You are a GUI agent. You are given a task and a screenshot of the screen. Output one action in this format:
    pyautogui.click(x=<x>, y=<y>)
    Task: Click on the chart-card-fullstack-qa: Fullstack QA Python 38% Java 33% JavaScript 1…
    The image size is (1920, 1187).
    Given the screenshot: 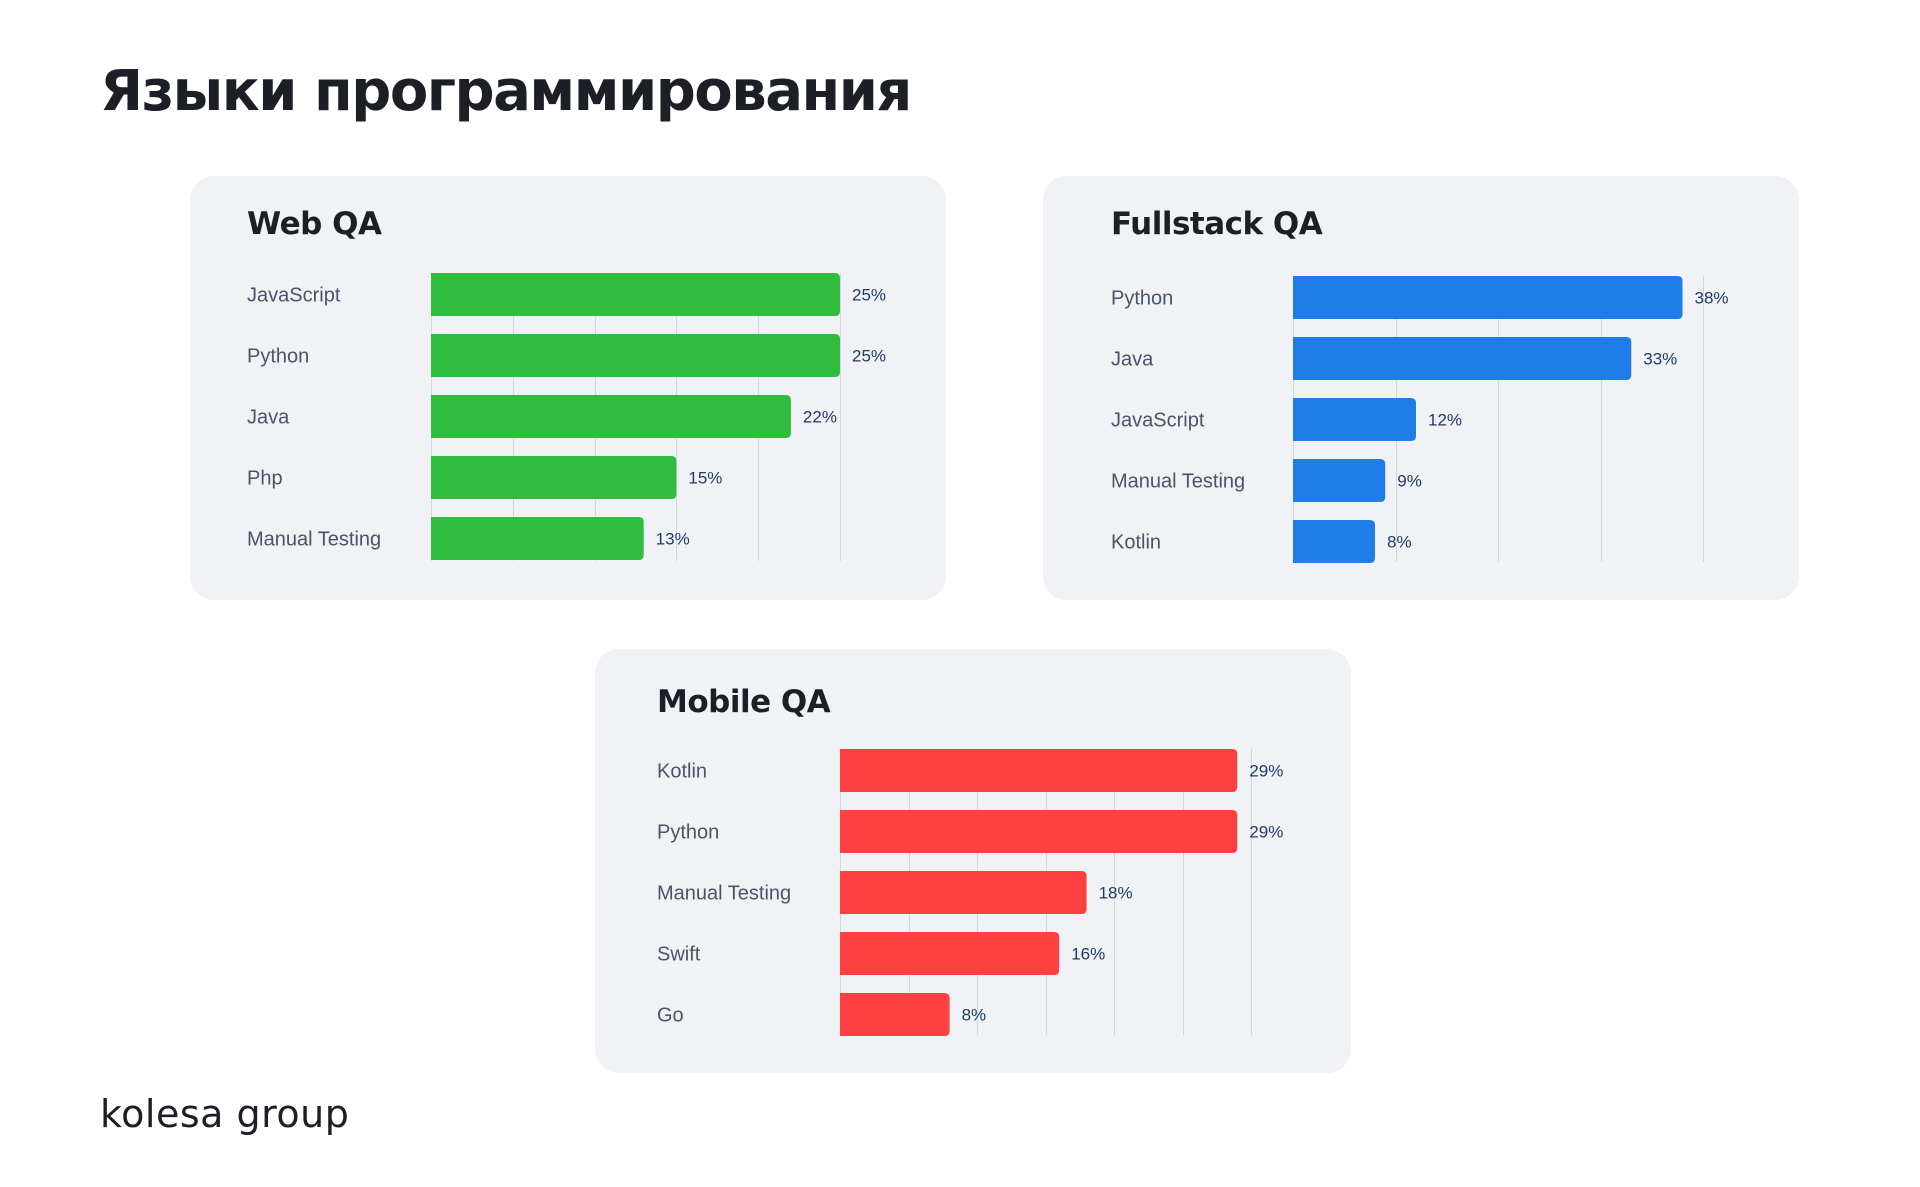 What is the action you would take?
    pyautogui.click(x=1421, y=388)
    